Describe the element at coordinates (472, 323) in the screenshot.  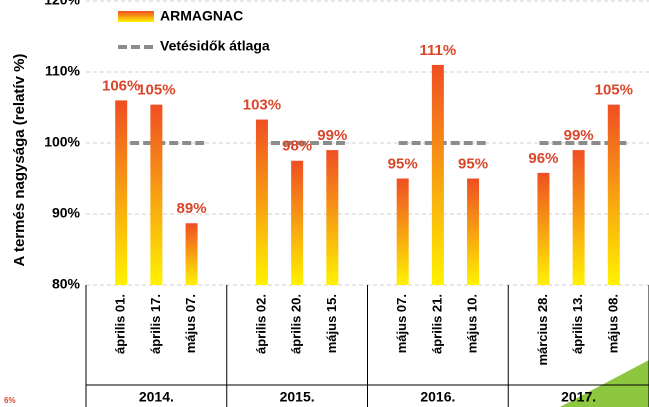
I see `x-tick-label: május 10.` at that location.